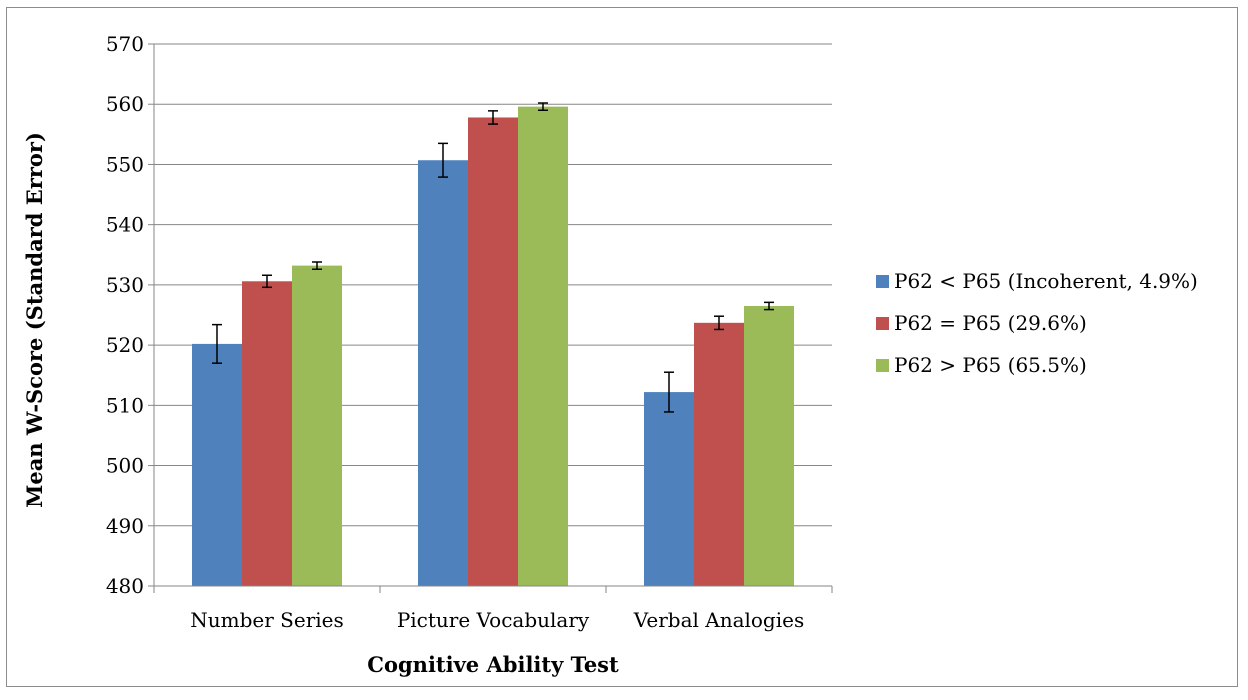 This screenshot has height=700, width=1248. What do you see at coordinates (1046, 281) in the screenshot?
I see `legend-label: P62 < P65 (Incoherent, 4.9%)` at bounding box center [1046, 281].